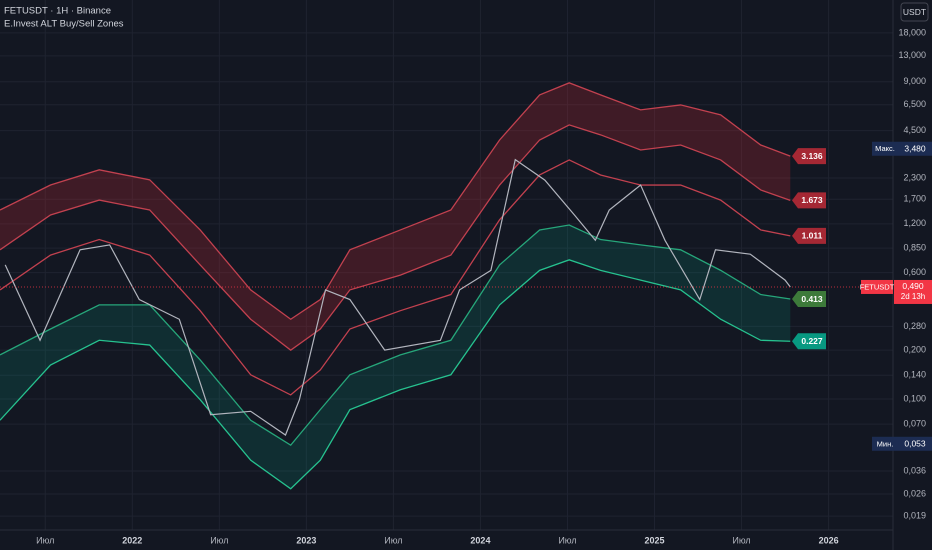 This screenshot has height=550, width=932. What do you see at coordinates (914, 272) in the screenshot?
I see `y-tick-label: 0,600` at bounding box center [914, 272].